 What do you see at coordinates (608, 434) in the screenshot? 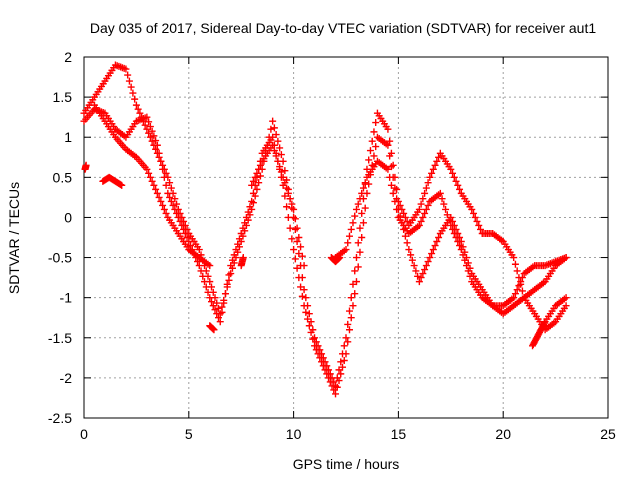
I see `x-tick-label: 25` at bounding box center [608, 434].